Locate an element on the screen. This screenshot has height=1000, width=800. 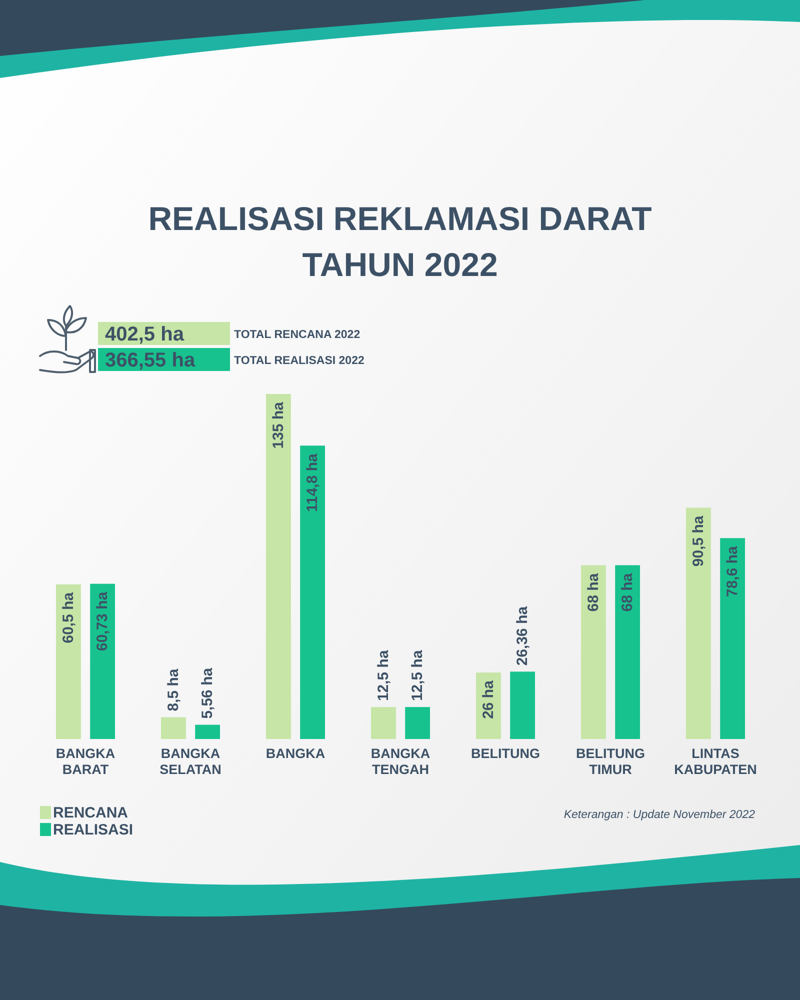
data-label: 8,5 ha is located at coordinates (173, 690).